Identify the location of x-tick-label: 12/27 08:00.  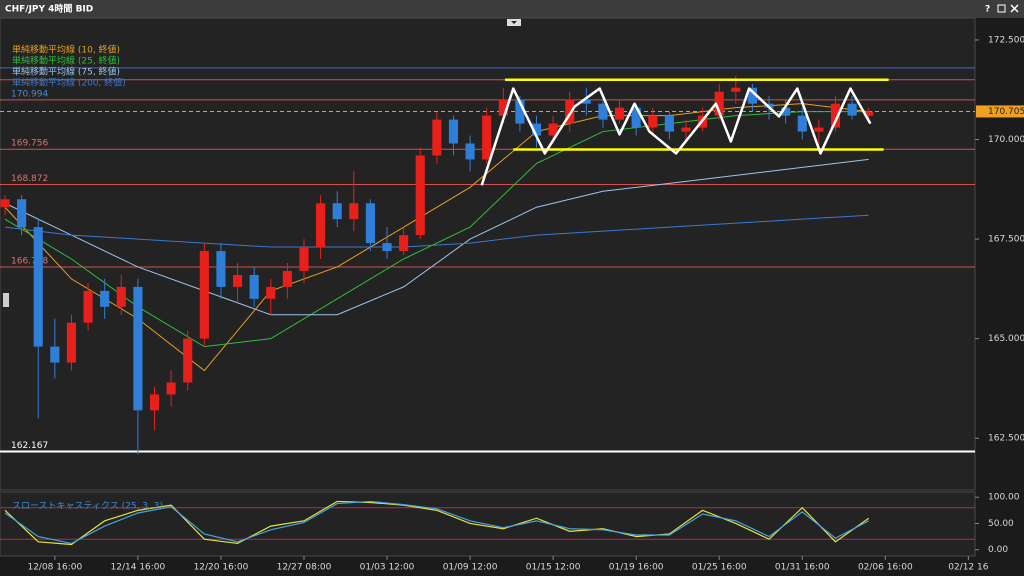
(304, 568).